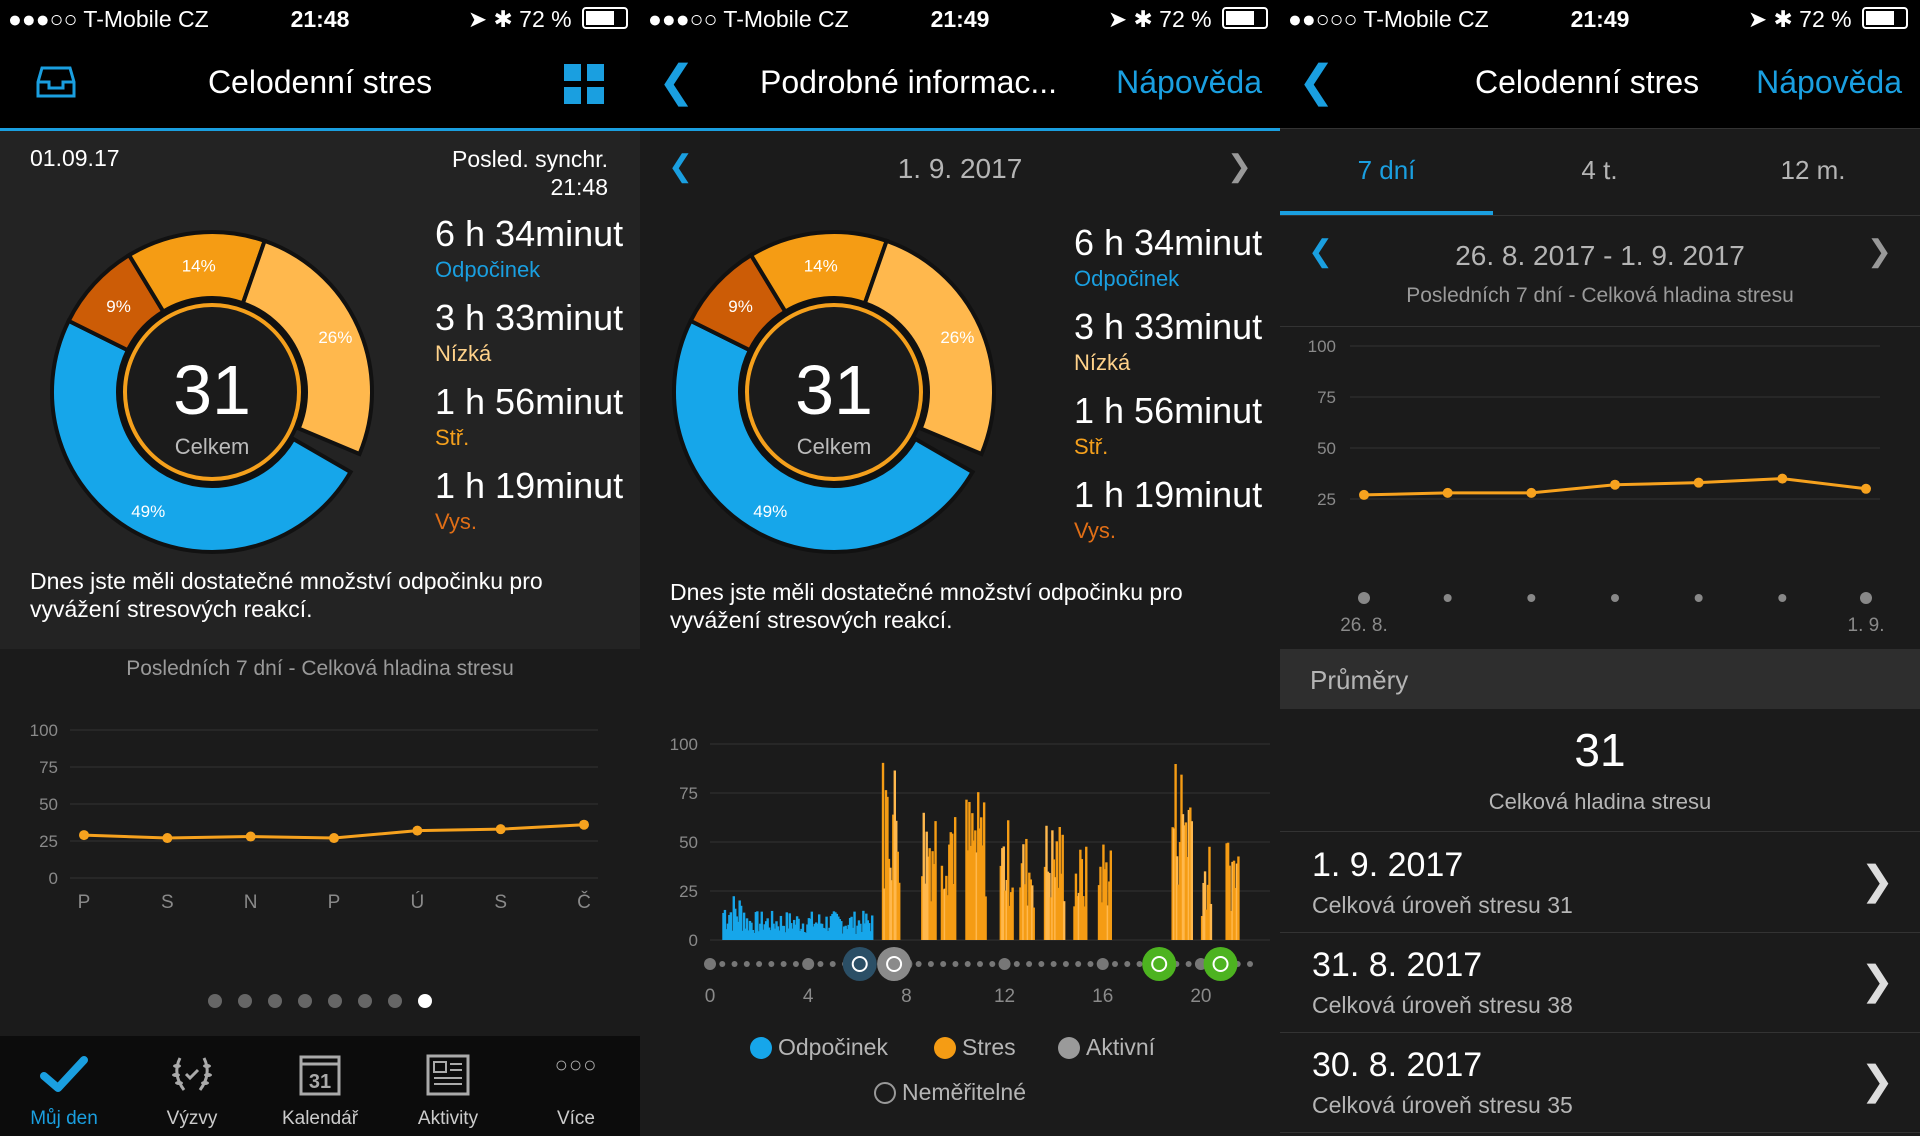 The image size is (1920, 1136). Describe the element at coordinates (945, 1048) in the screenshot. I see `legend-swatch` at that location.